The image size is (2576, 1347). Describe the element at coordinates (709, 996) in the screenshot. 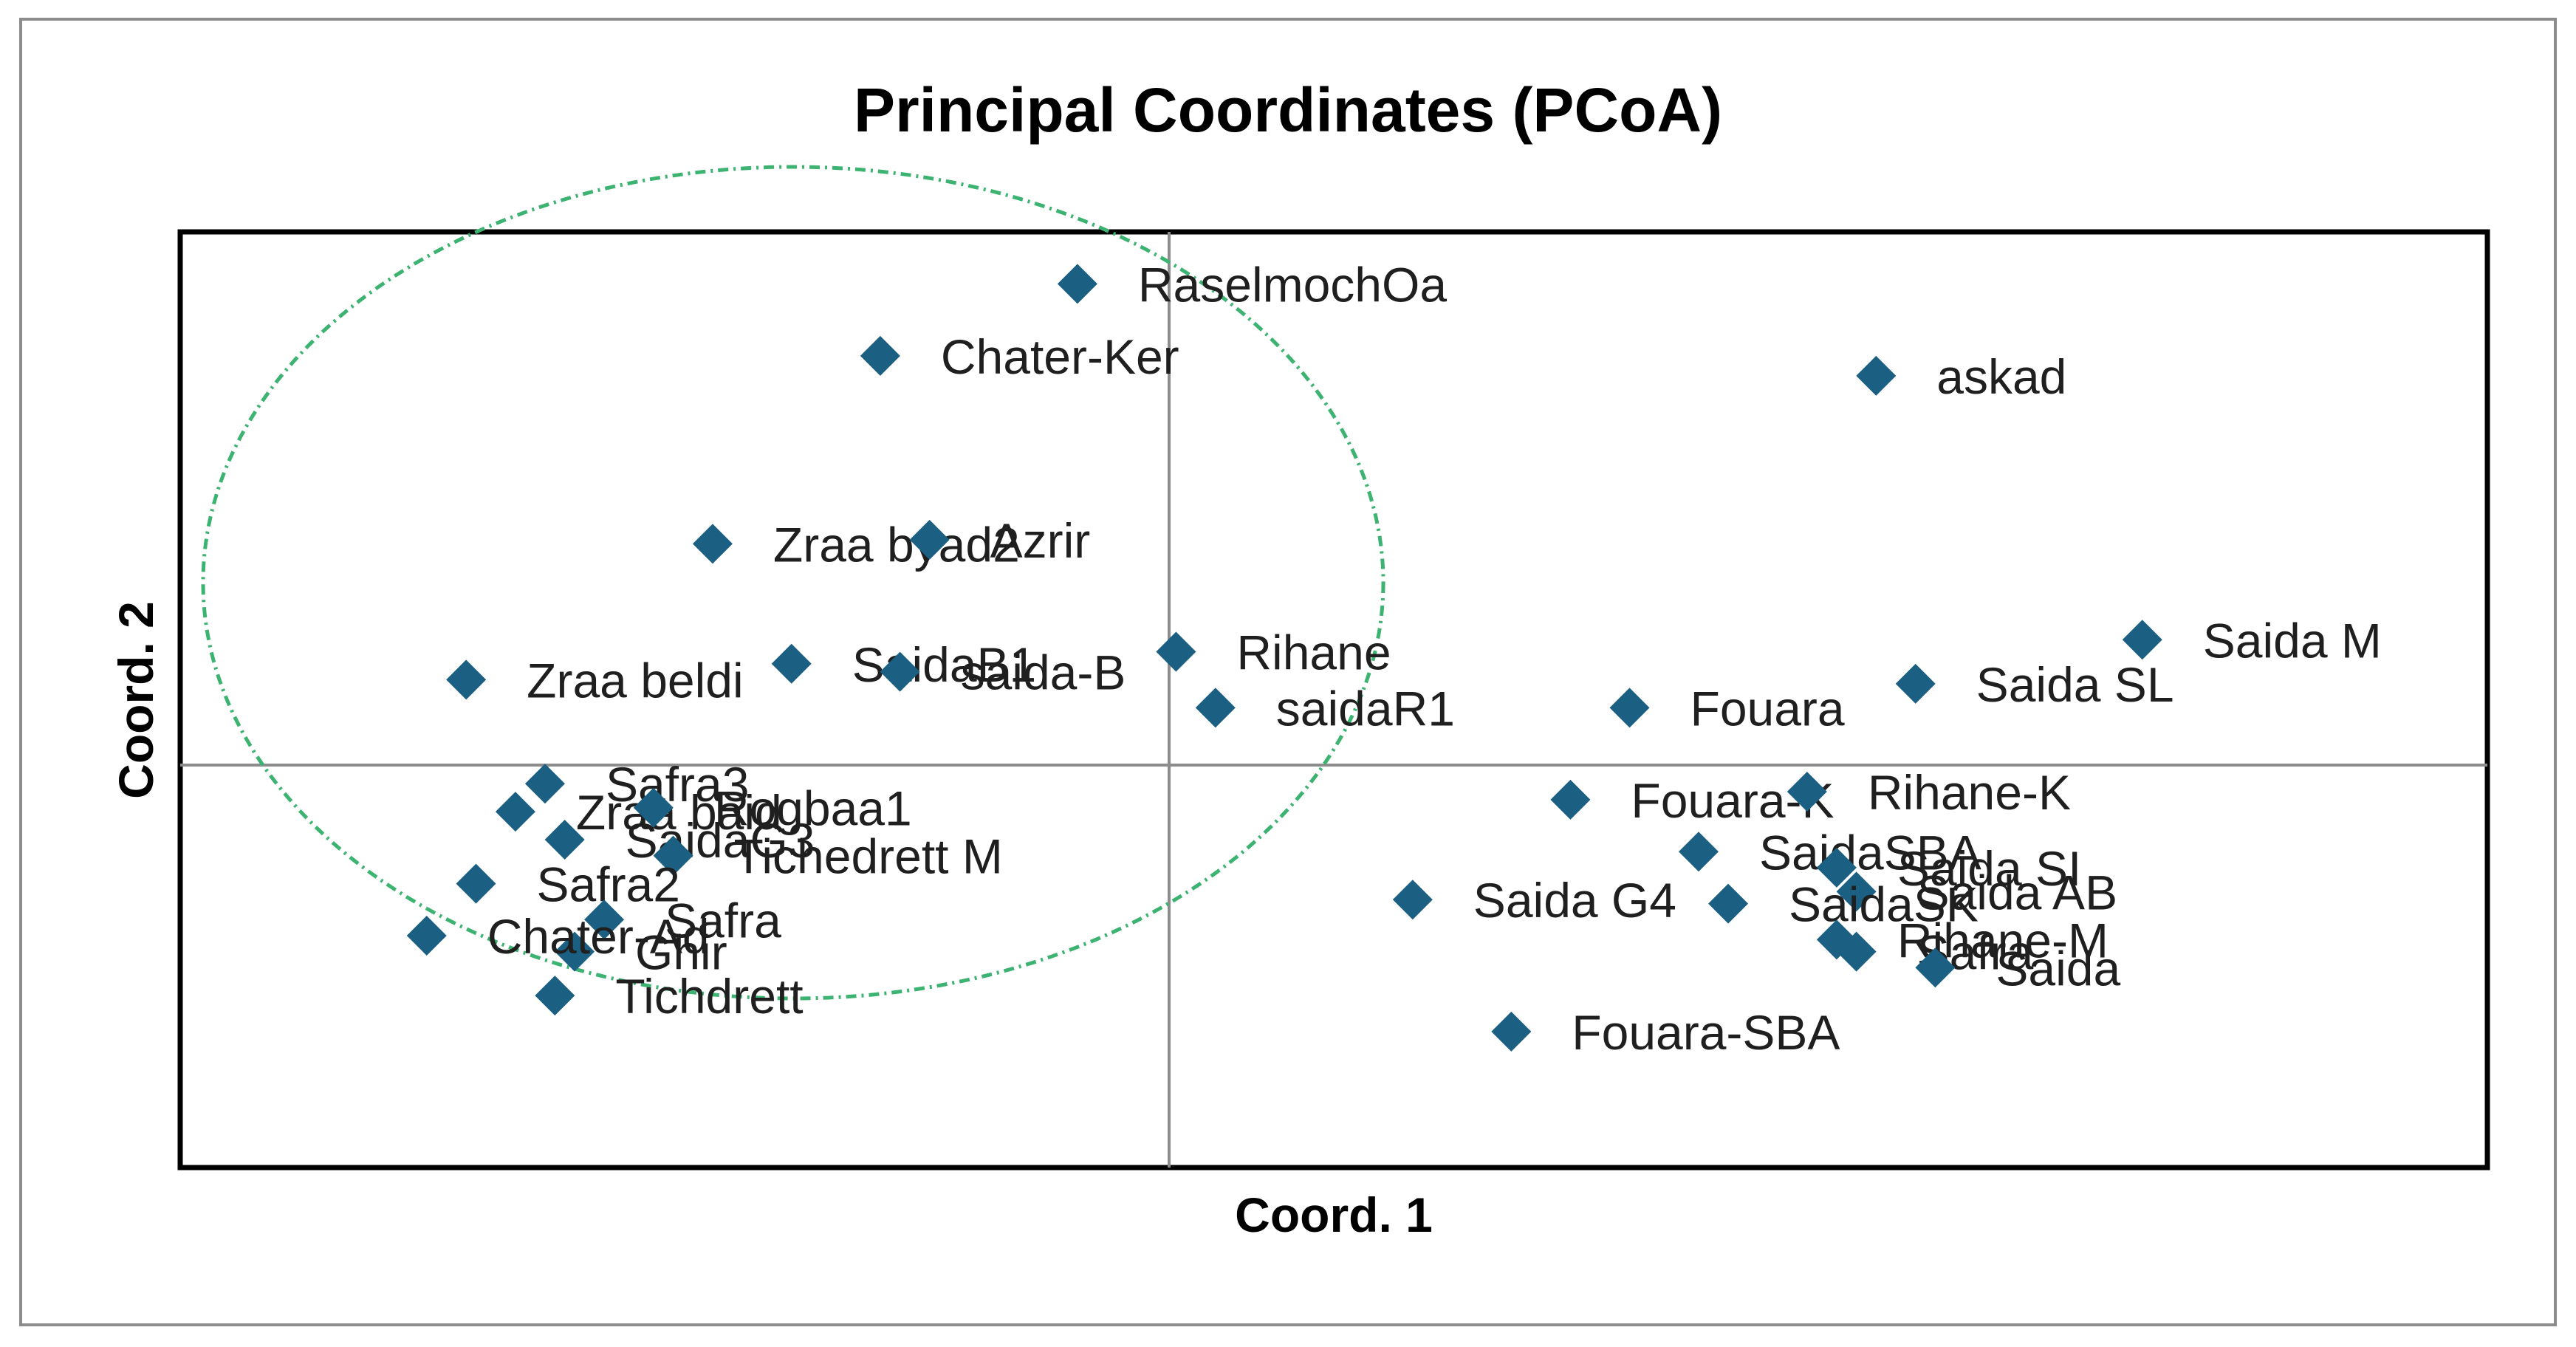

I see `data-point-label: Tichdrett` at that location.